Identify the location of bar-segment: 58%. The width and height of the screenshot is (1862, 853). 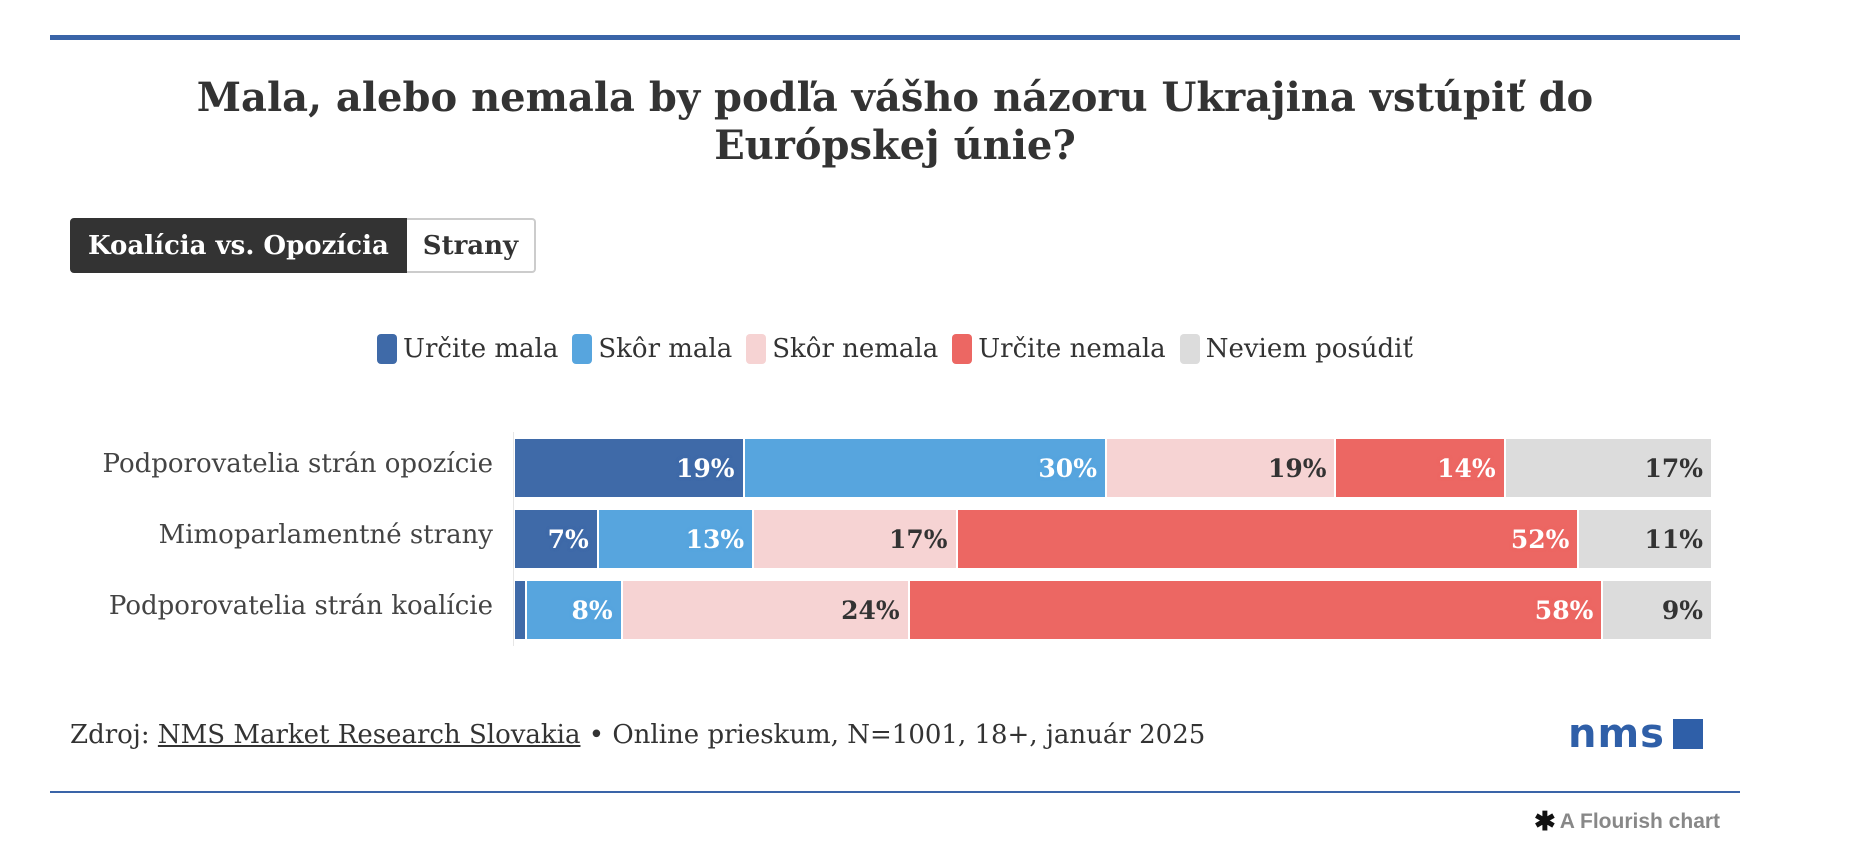
(1256, 610).